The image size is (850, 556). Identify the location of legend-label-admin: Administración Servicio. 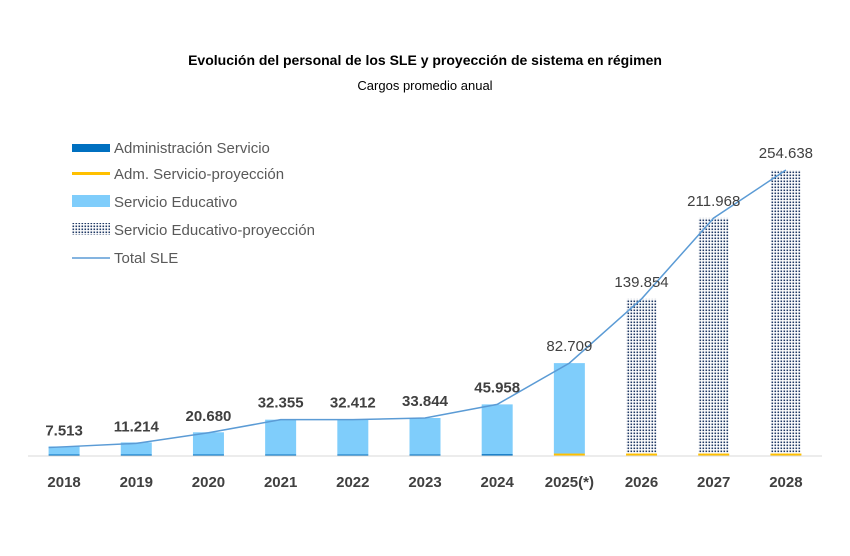
(192, 148).